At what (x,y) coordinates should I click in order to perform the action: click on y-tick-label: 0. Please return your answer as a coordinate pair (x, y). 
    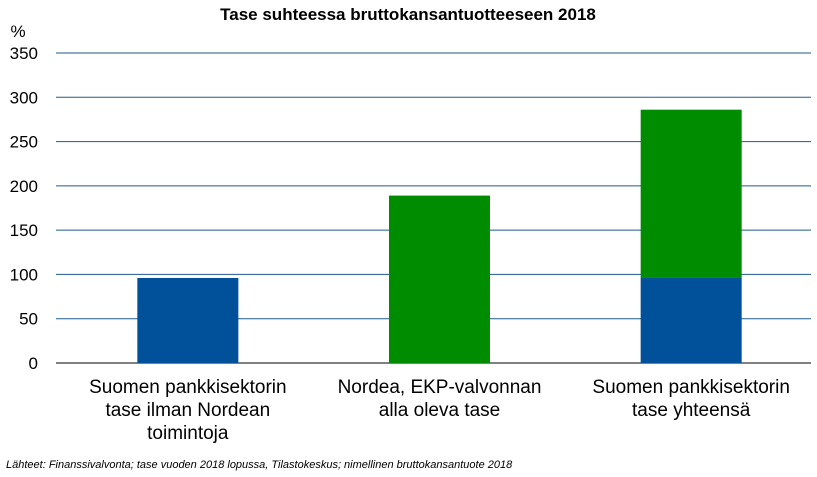
    Looking at the image, I should click on (33, 363).